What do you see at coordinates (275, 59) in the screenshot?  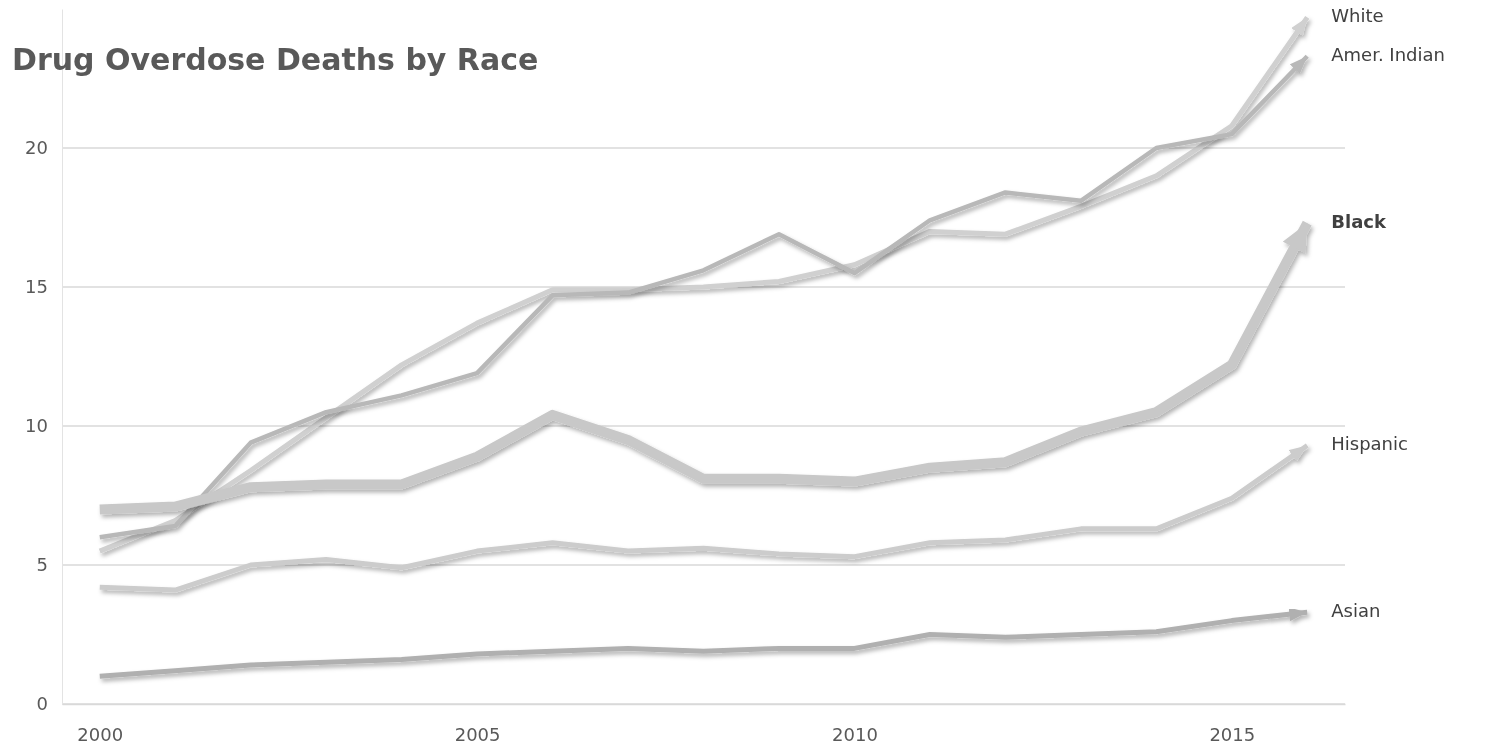 I see `text: Drug Overdose Deaths by Race` at bounding box center [275, 59].